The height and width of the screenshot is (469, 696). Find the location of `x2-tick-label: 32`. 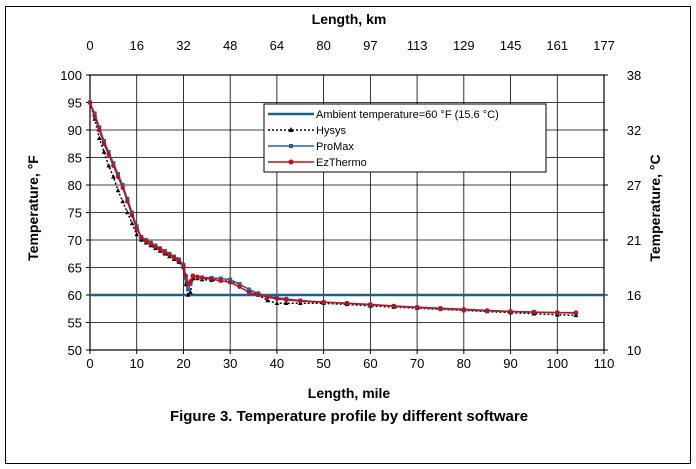

x2-tick-label: 32 is located at coordinates (183, 45).